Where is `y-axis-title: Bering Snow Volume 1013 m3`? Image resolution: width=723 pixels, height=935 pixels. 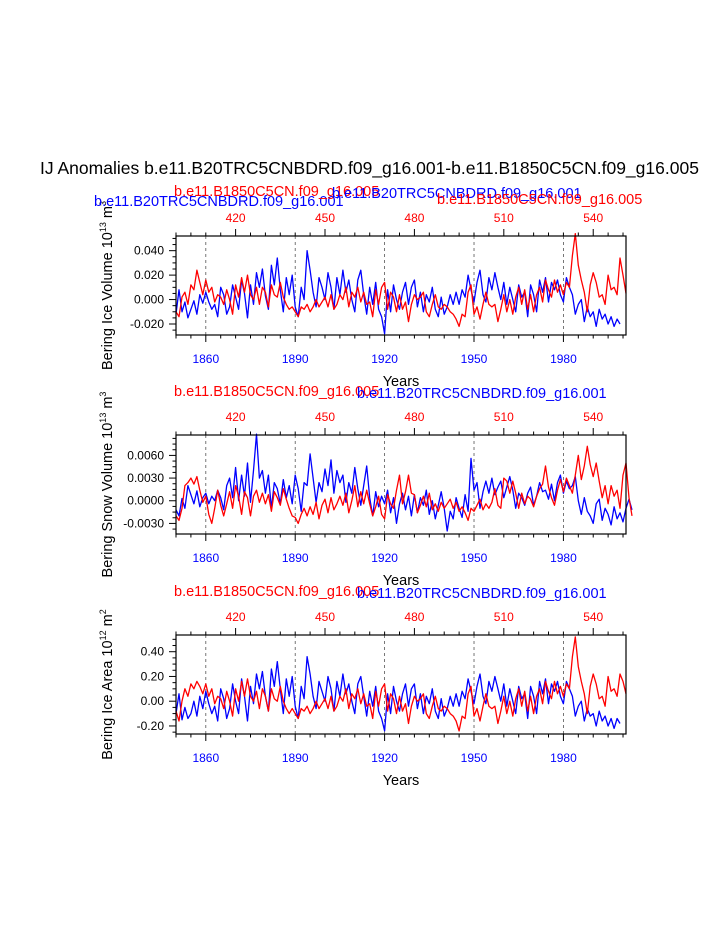
y-axis-title: Bering Snow Volume 1013 m3 is located at coordinates (107, 485).